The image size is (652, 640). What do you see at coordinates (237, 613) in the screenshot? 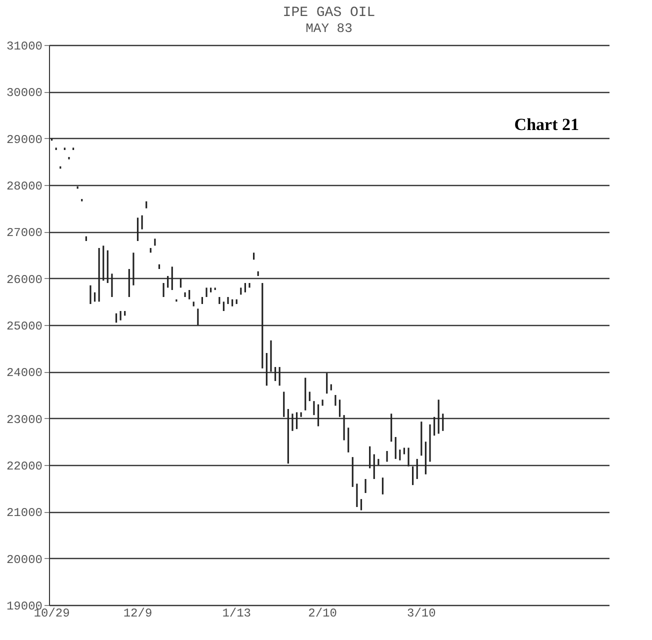
I see `x-tick-label: 1/13` at bounding box center [237, 613].